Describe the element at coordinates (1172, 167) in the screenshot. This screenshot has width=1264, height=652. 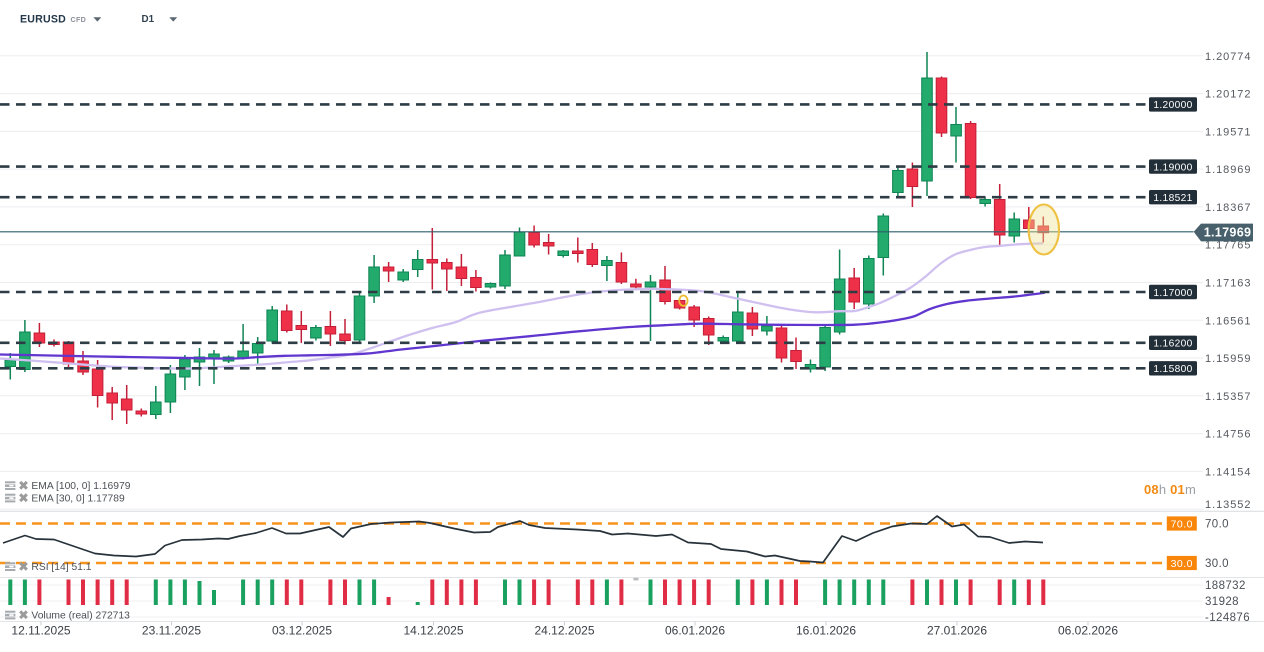
I see `svg-text: 1.19000` at that location.